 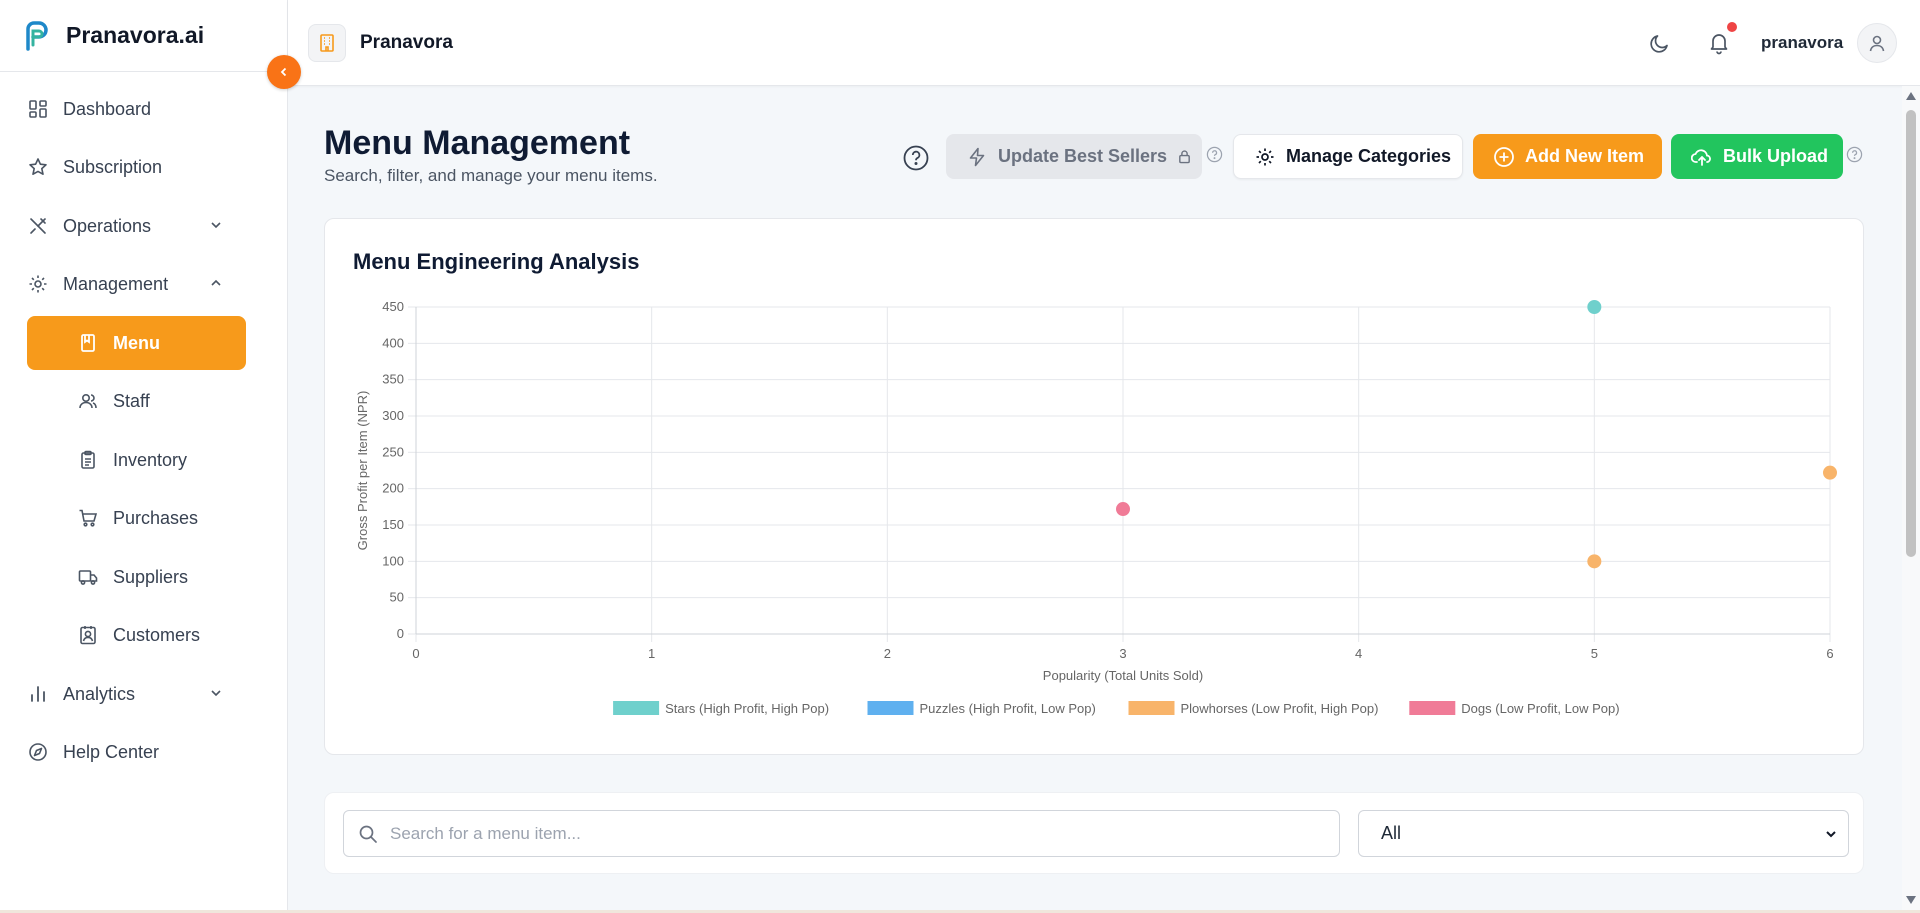 What do you see at coordinates (88, 401) in the screenshot?
I see `users-icon` at bounding box center [88, 401].